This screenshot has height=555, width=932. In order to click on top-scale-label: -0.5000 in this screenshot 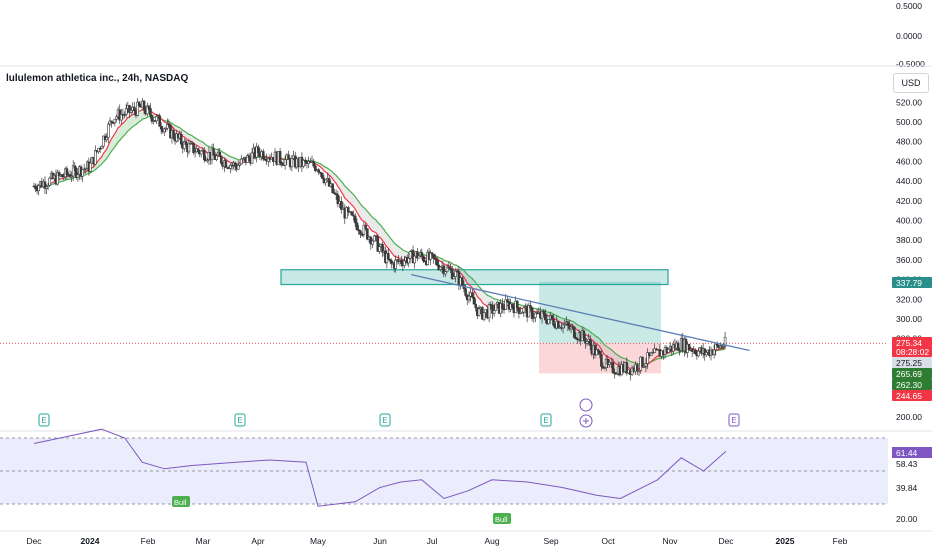, I will do `click(910, 64)`.